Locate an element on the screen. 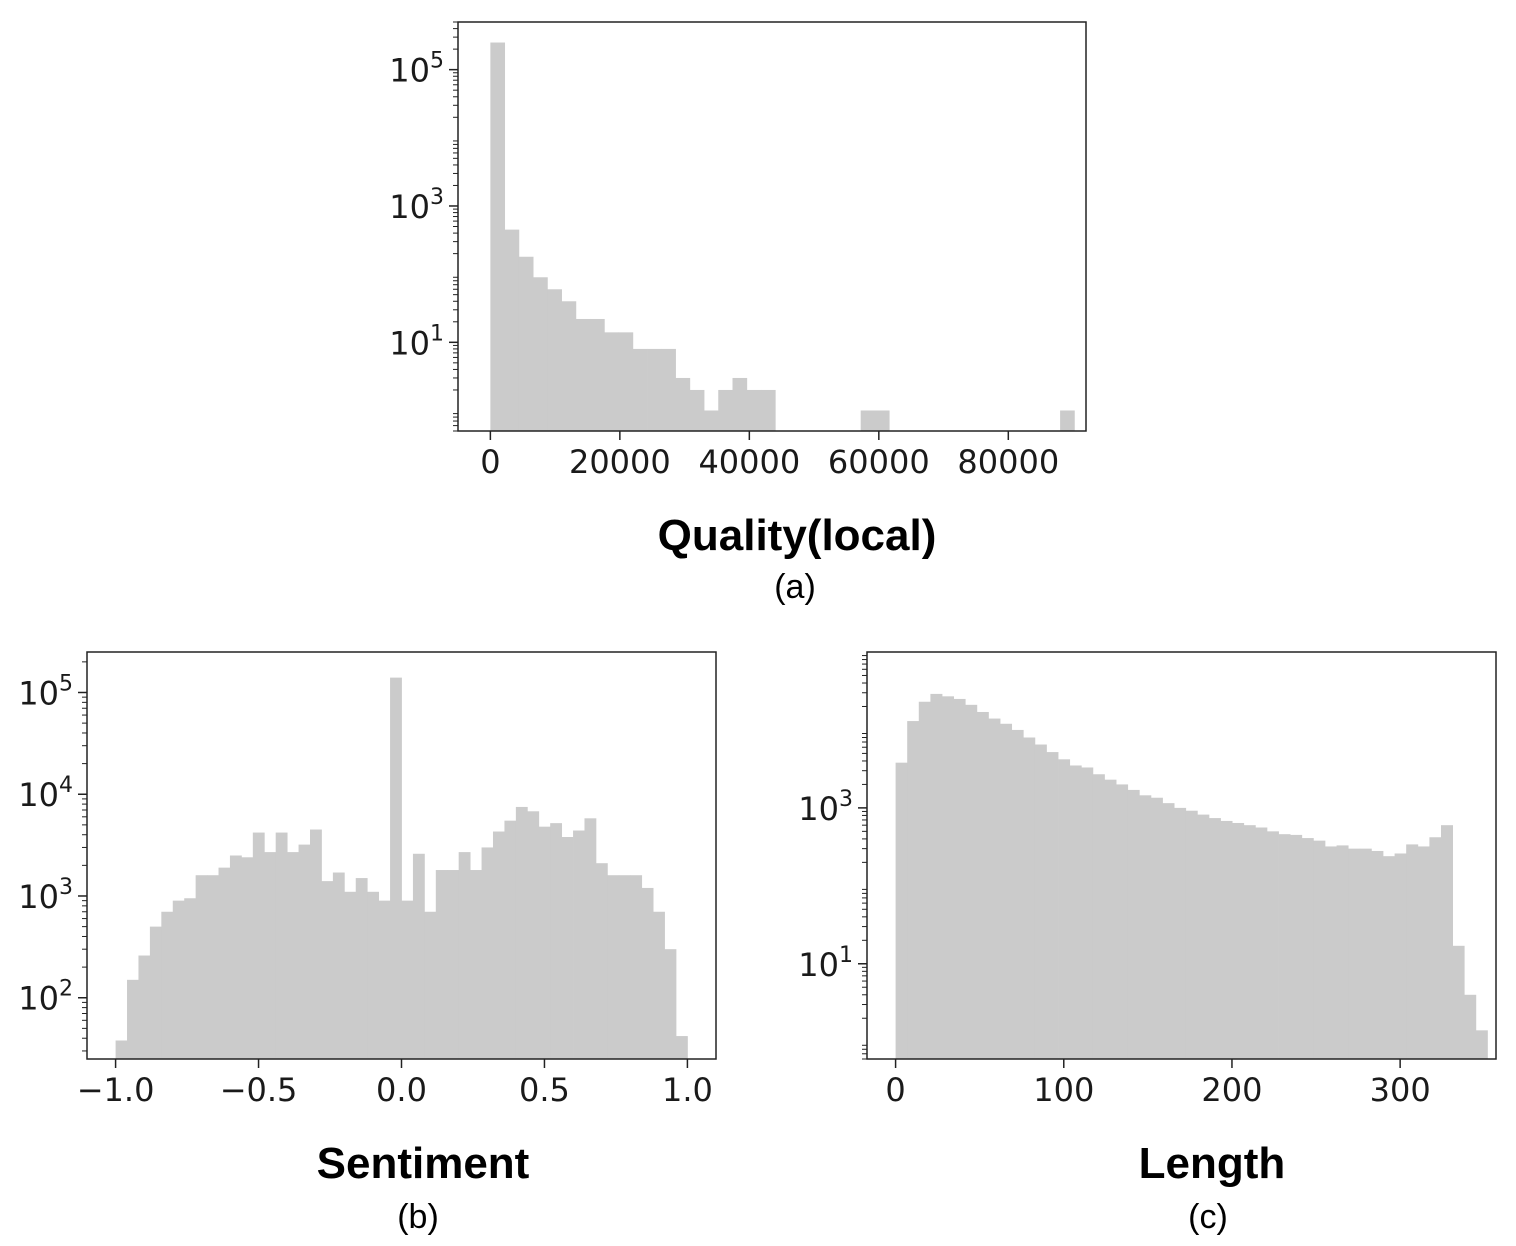 Image resolution: width=1516 pixels, height=1246 pixels. panel-a-x-label: Quality(local) is located at coordinates (797, 535).